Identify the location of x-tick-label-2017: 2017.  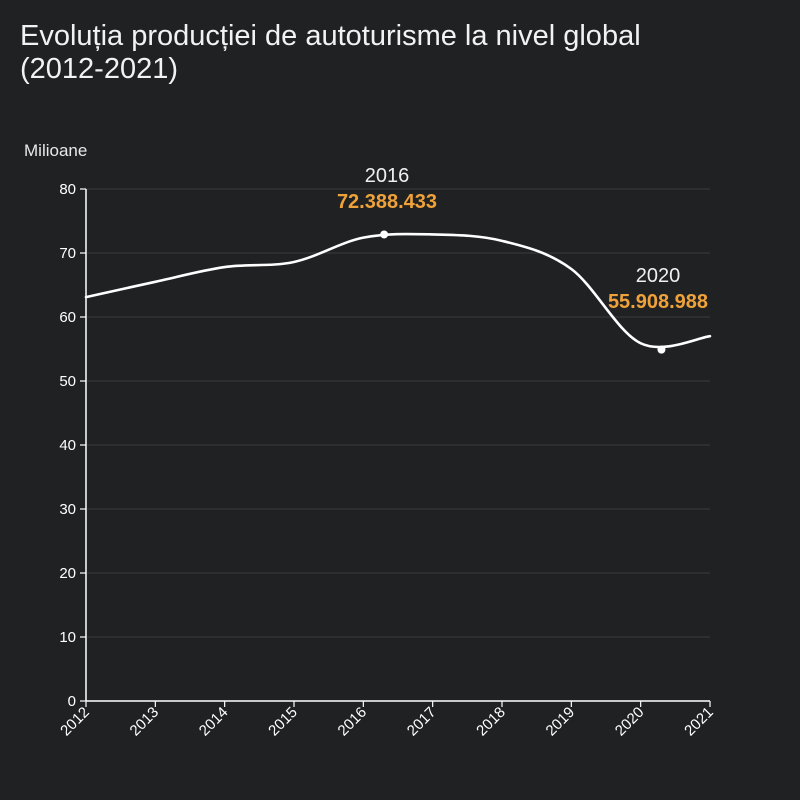
(422, 722).